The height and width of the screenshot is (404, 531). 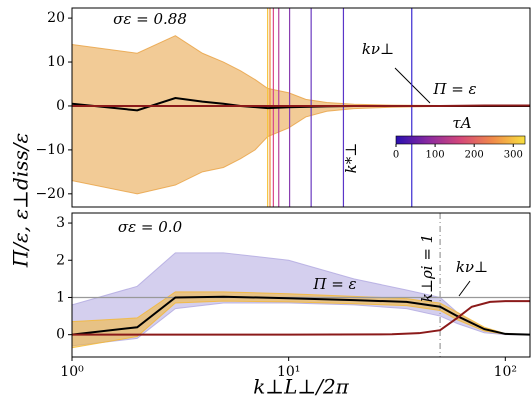 What do you see at coordinates (150, 19) in the screenshot?
I see `annotation: σε = 0.88` at bounding box center [150, 19].